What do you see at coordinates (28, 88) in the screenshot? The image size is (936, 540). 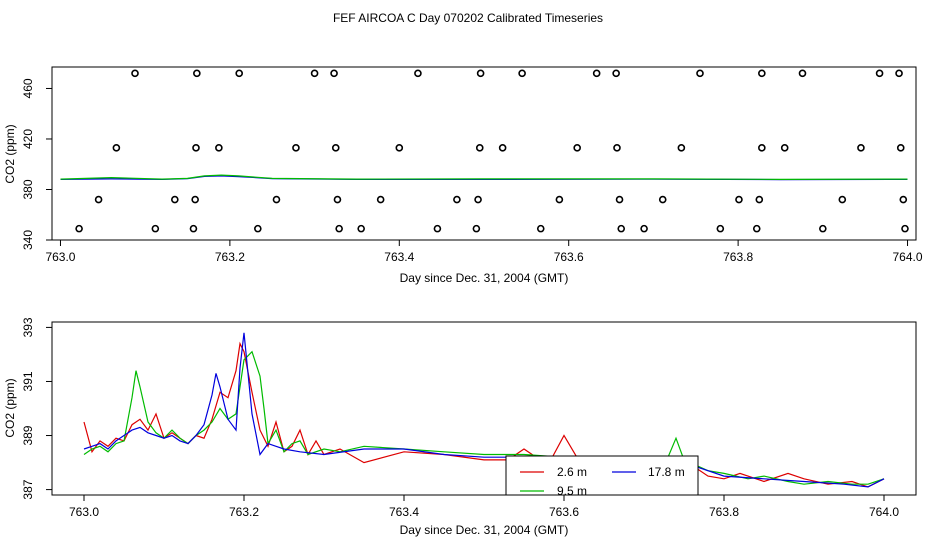 I see `top-y-tick-label: 460` at bounding box center [28, 88].